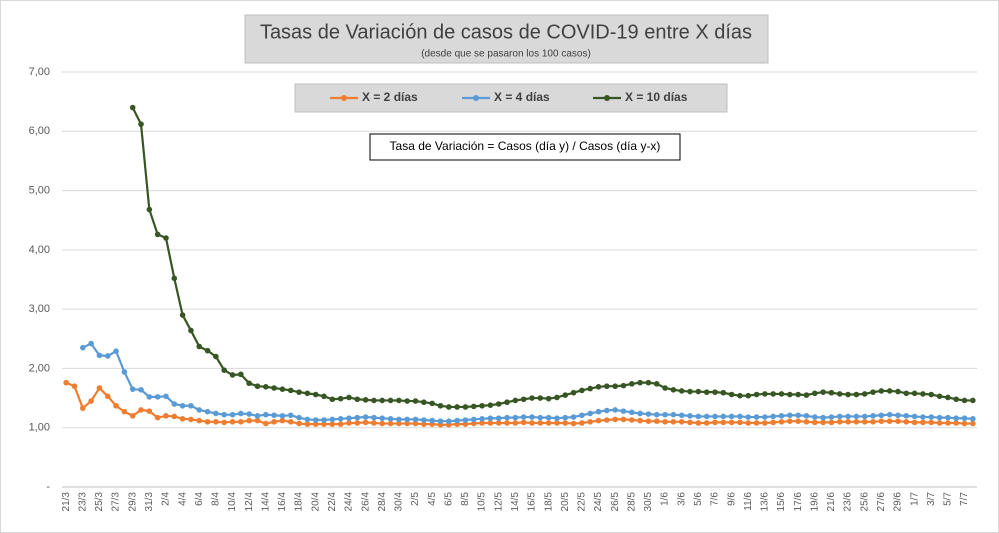  I want to click on x-tick-label: 31/3, so click(149, 502).